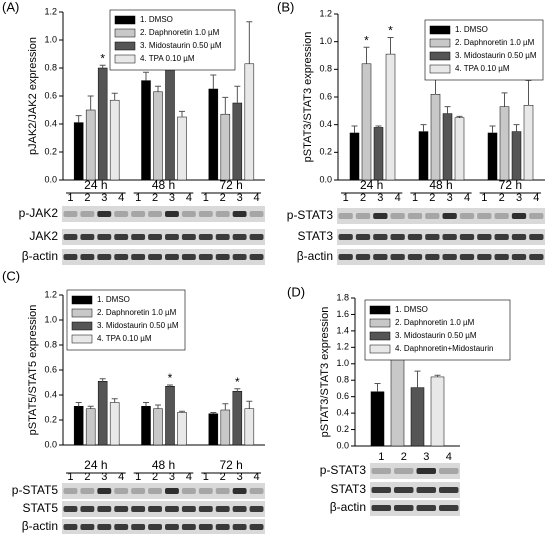  What do you see at coordinates (390, 31) in the screenshot?
I see `significance-star: *` at bounding box center [390, 31].